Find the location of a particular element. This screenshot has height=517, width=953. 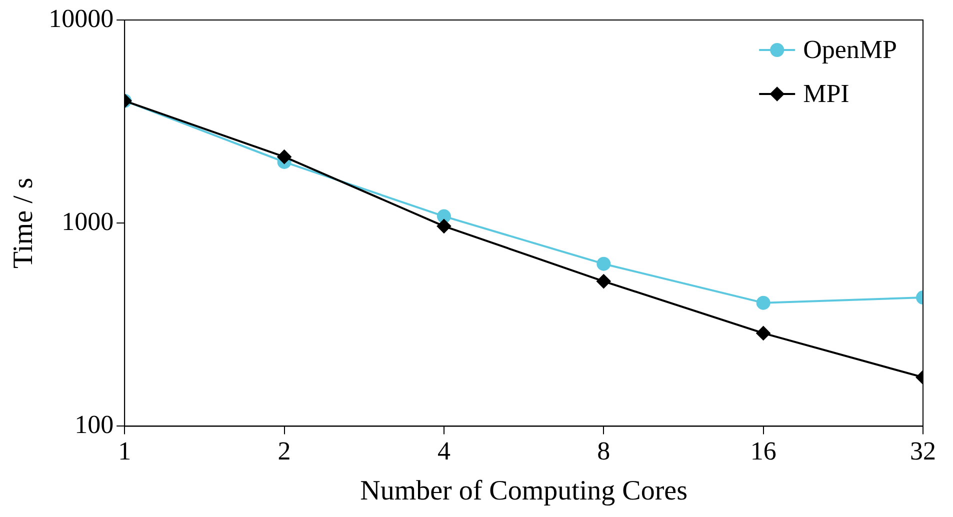

y-tick-label: 10000 is located at coordinates (81, 18).